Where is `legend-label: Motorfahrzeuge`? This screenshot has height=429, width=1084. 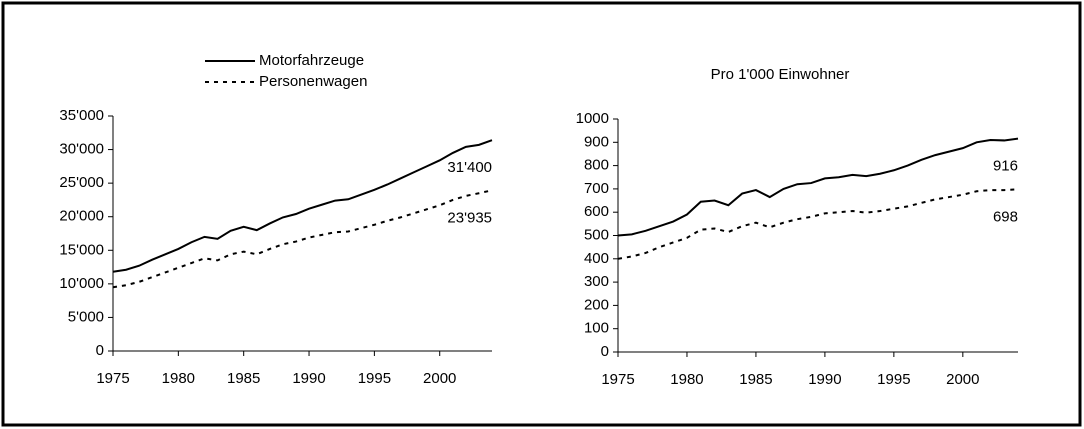
legend-label: Motorfahrzeuge is located at coordinates (311, 60).